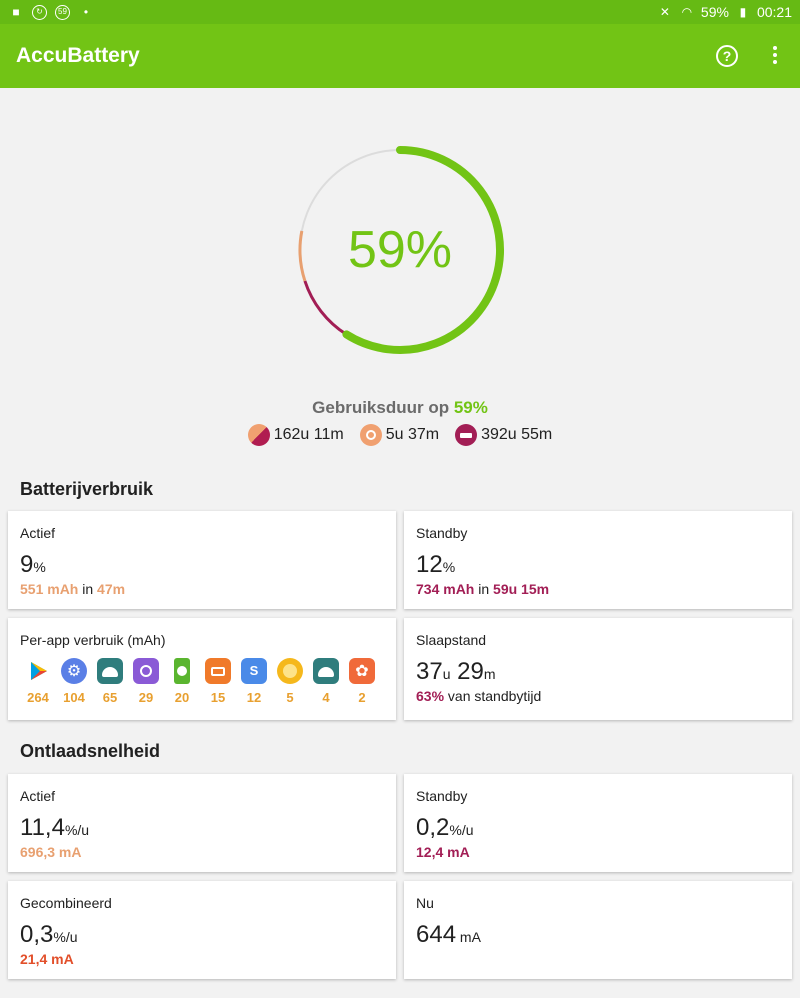  What do you see at coordinates (218, 671) in the screenshot?
I see `video-icon` at bounding box center [218, 671].